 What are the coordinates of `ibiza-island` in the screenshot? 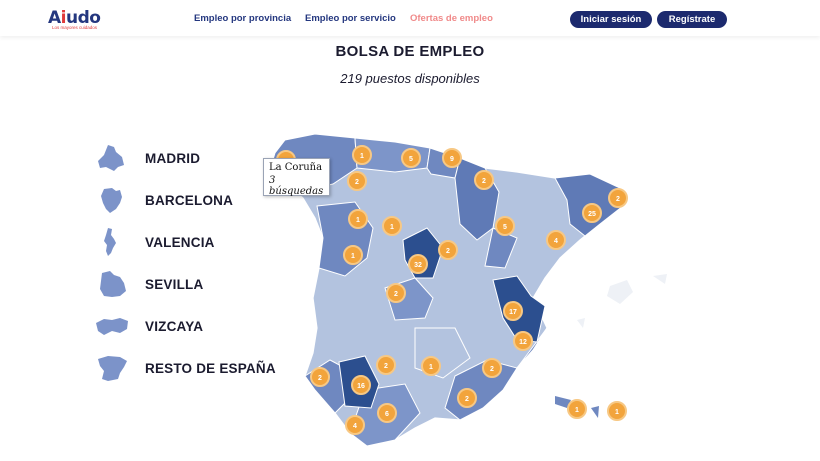 It's located at (581, 323).